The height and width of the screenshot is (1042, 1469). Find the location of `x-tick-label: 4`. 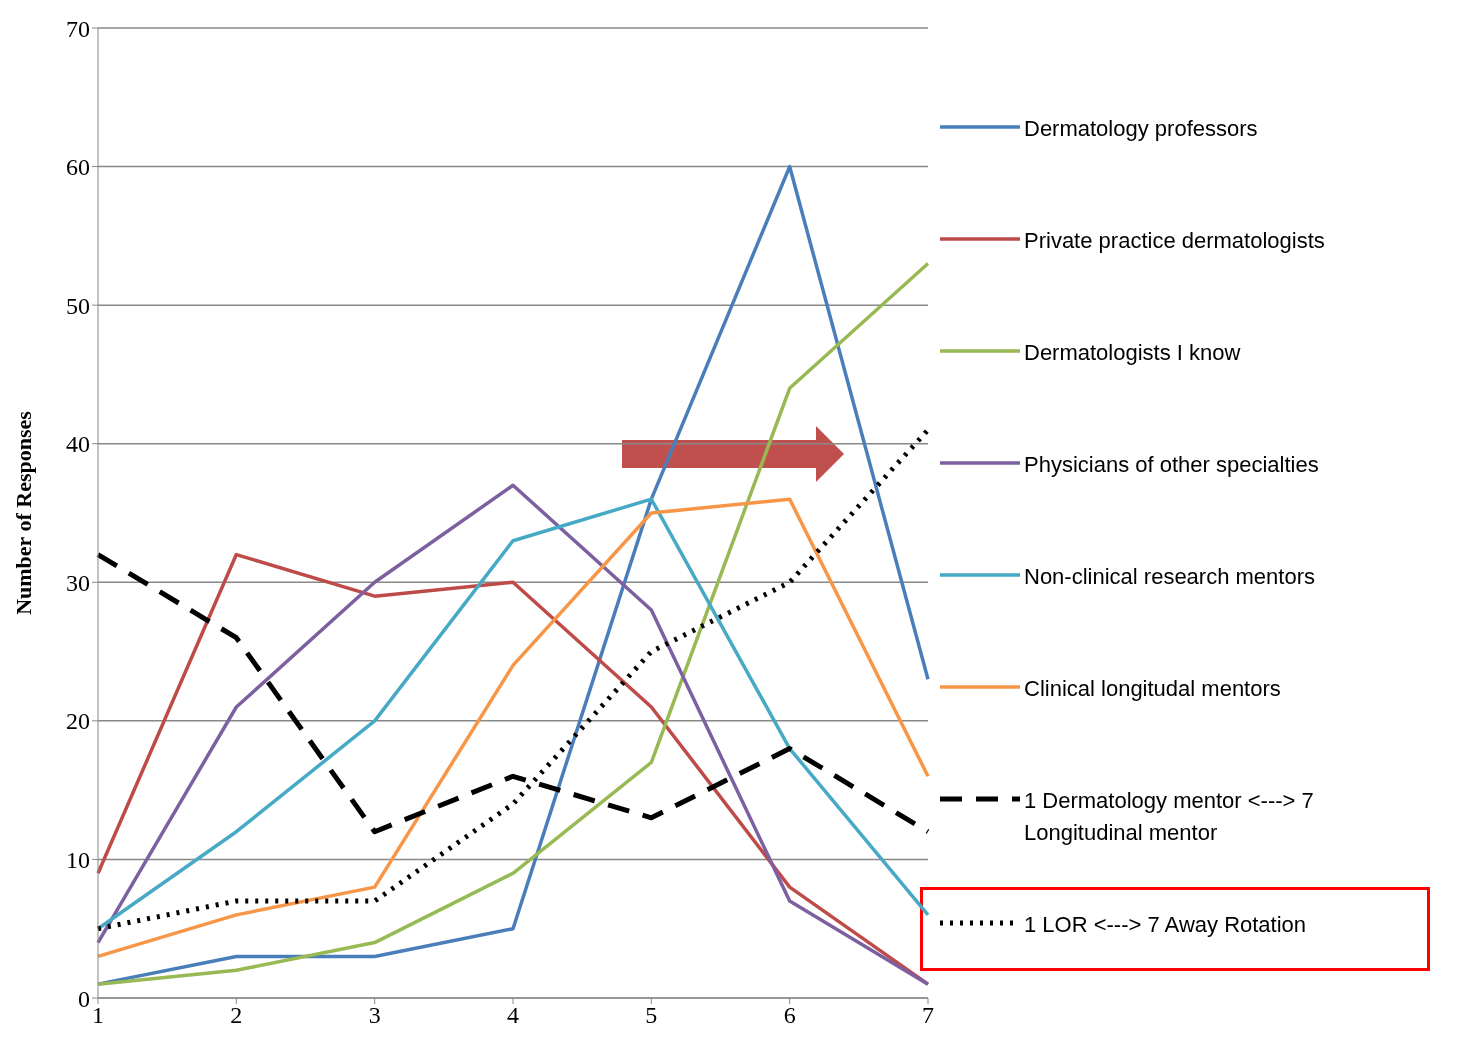

x-tick-label: 4 is located at coordinates (513, 1015).